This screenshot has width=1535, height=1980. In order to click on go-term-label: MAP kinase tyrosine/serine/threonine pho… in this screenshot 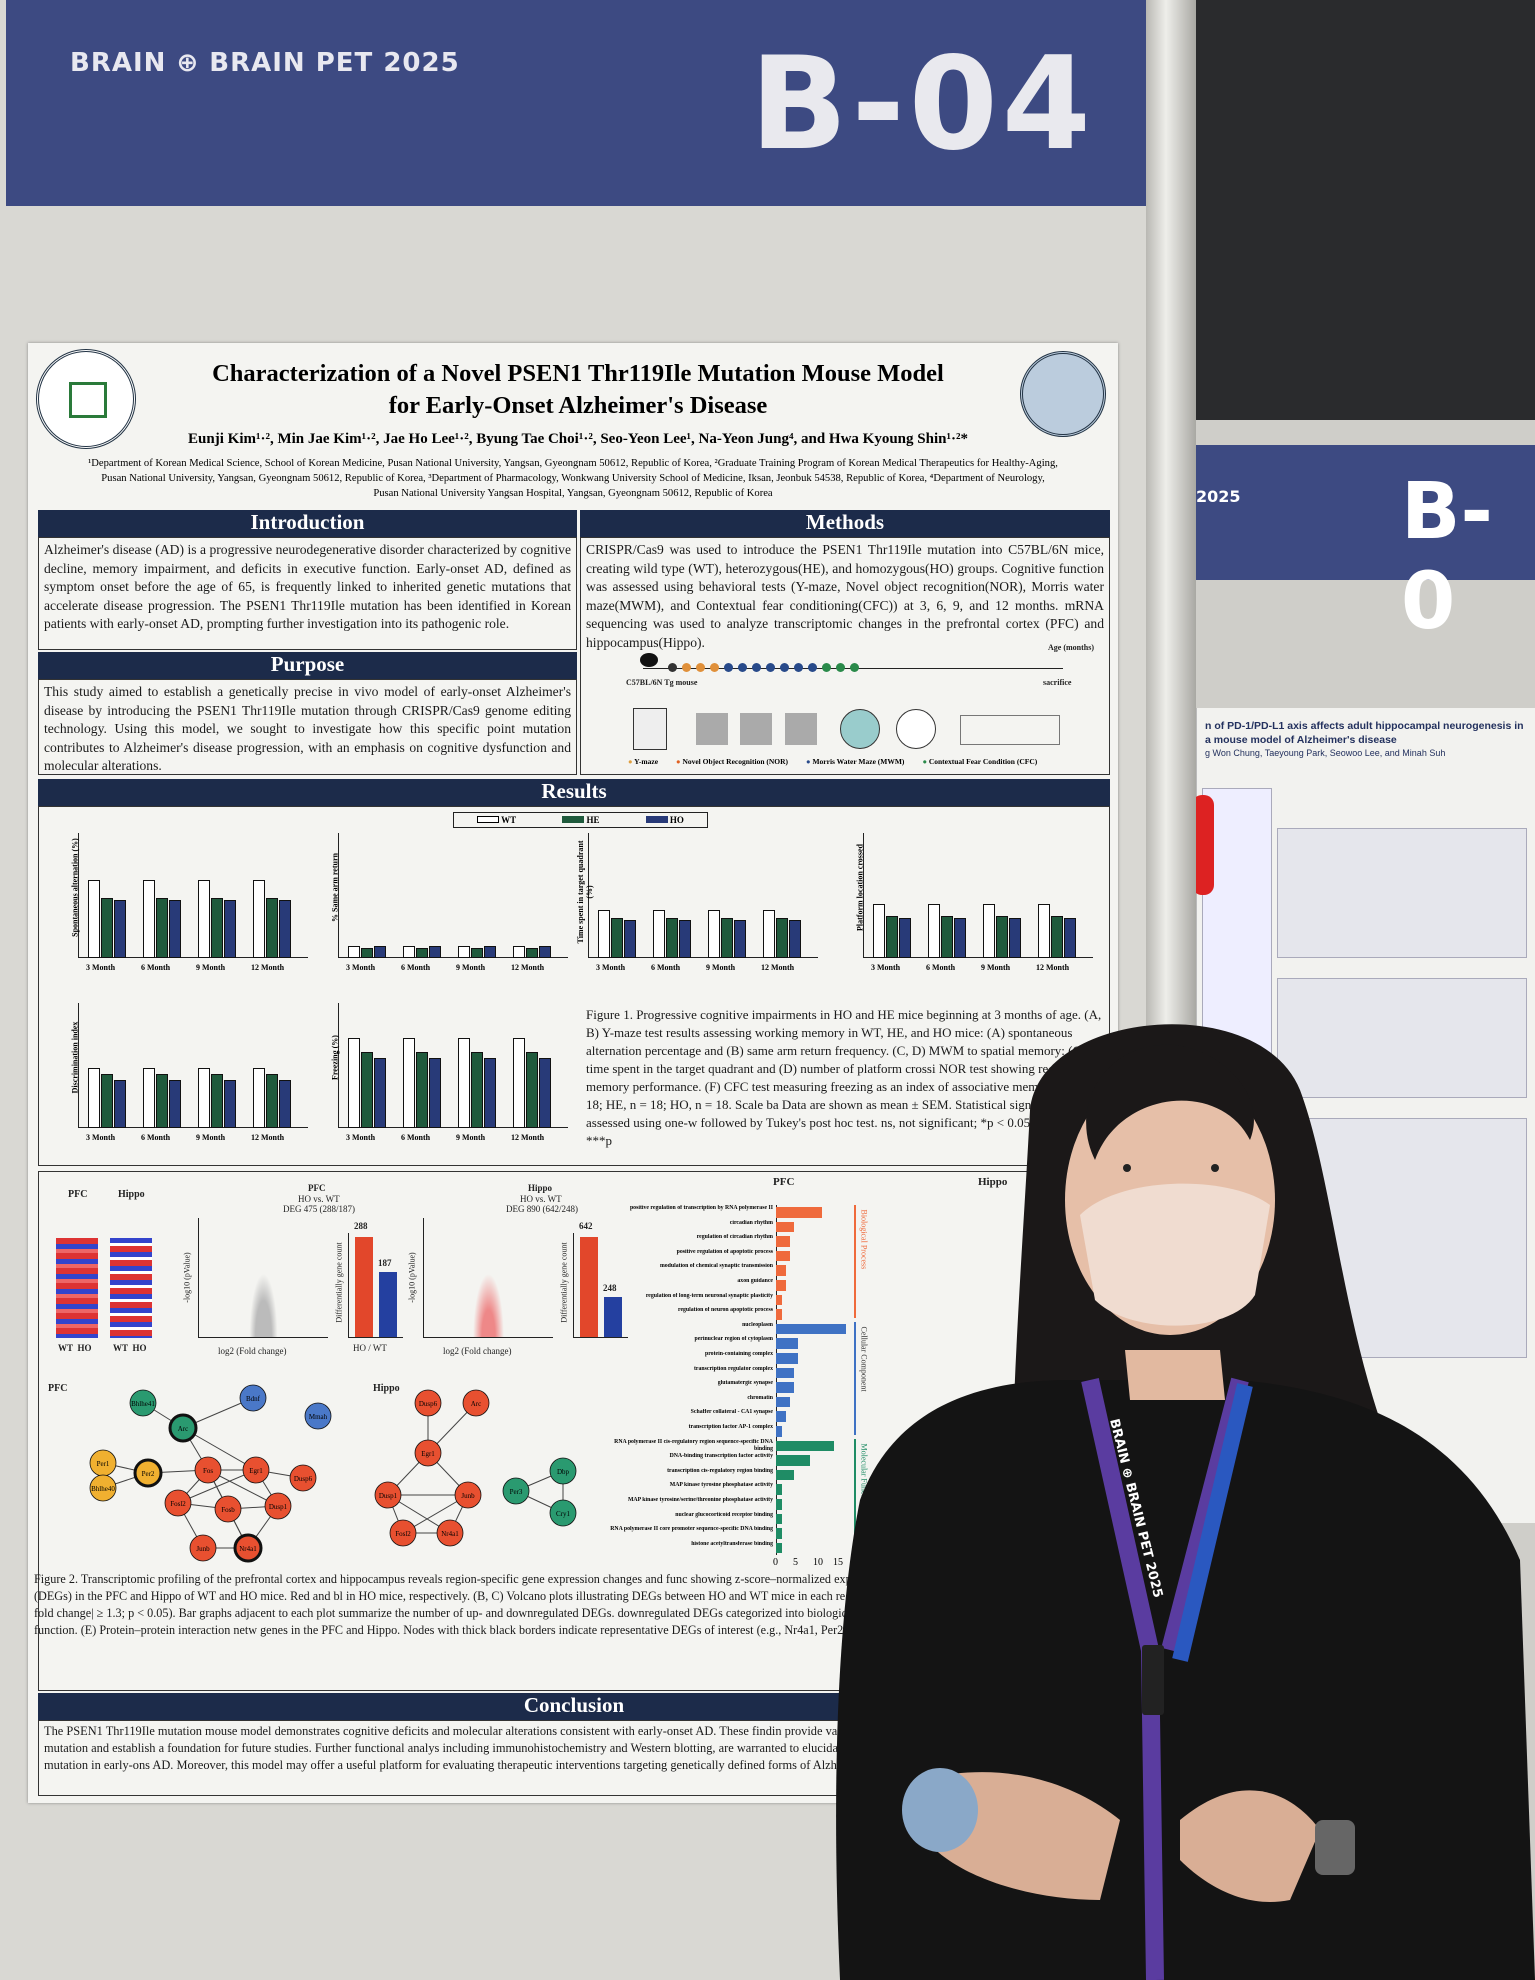, I will do `click(700, 1500)`.